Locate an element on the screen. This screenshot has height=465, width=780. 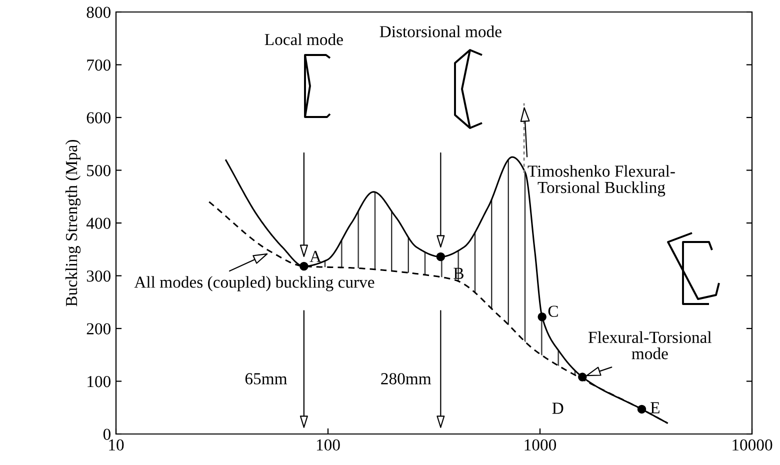
y-tick-label: 500 is located at coordinates (99, 170).